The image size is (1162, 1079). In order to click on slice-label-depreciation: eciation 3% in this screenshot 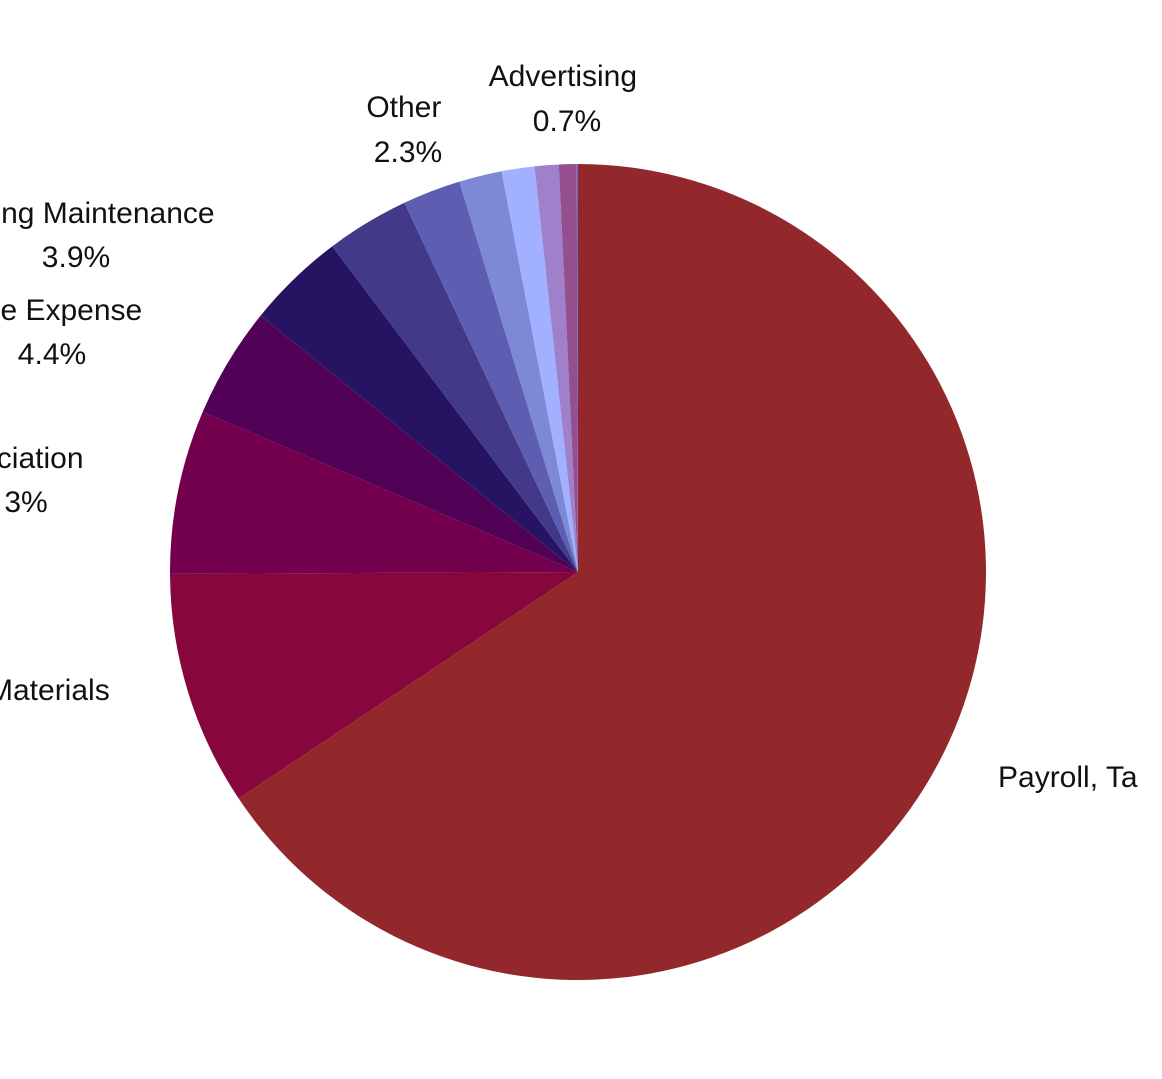, I will do `click(46, 480)`.